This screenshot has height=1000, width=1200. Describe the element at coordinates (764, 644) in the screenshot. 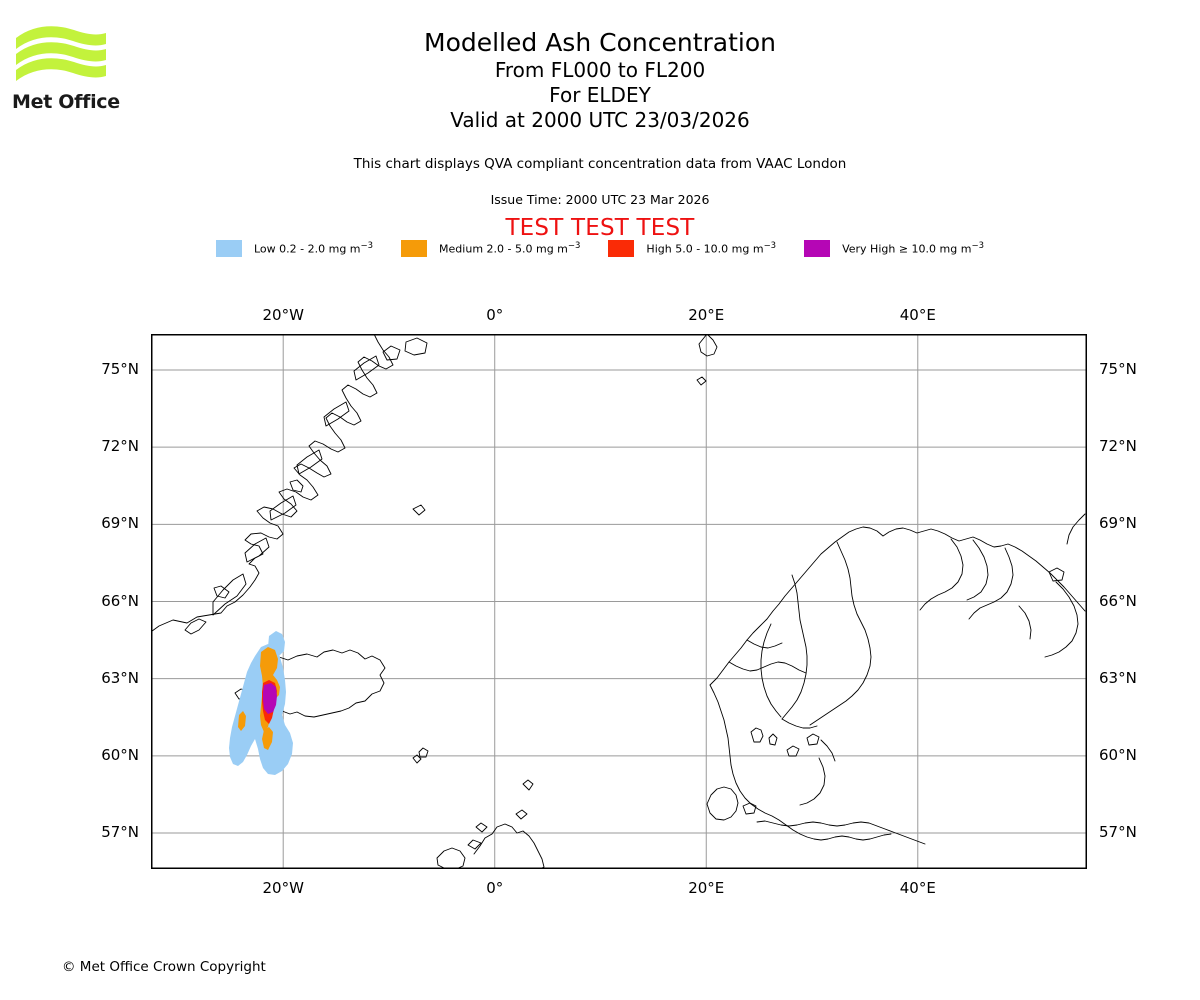

I see `fjord-line-b` at that location.